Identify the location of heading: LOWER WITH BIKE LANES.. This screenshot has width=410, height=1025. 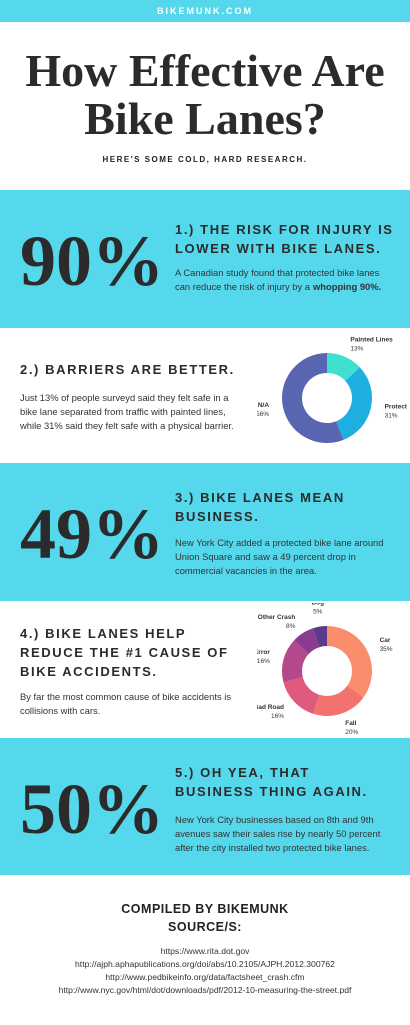
(278, 248).